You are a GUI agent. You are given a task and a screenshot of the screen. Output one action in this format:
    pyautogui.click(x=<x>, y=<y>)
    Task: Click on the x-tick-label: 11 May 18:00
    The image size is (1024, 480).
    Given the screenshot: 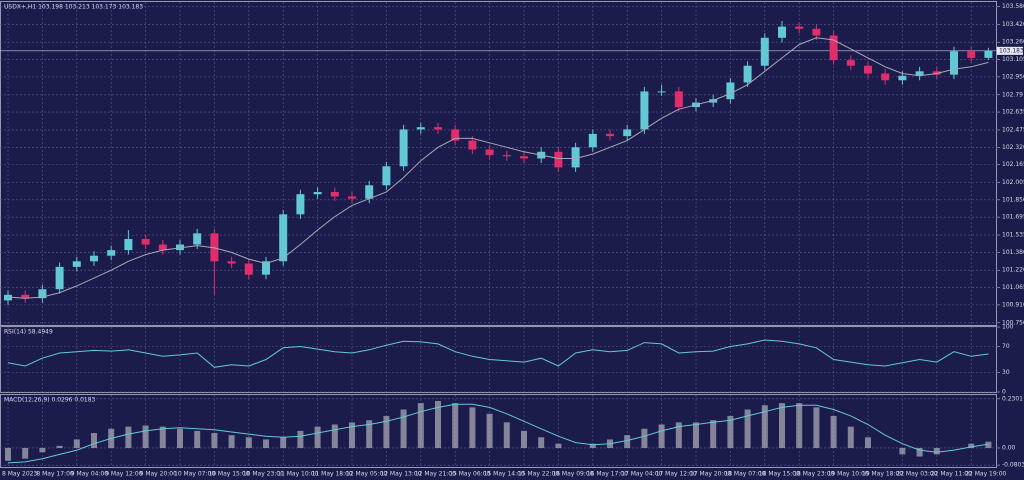 What is the action you would take?
    pyautogui.click(x=332, y=474)
    